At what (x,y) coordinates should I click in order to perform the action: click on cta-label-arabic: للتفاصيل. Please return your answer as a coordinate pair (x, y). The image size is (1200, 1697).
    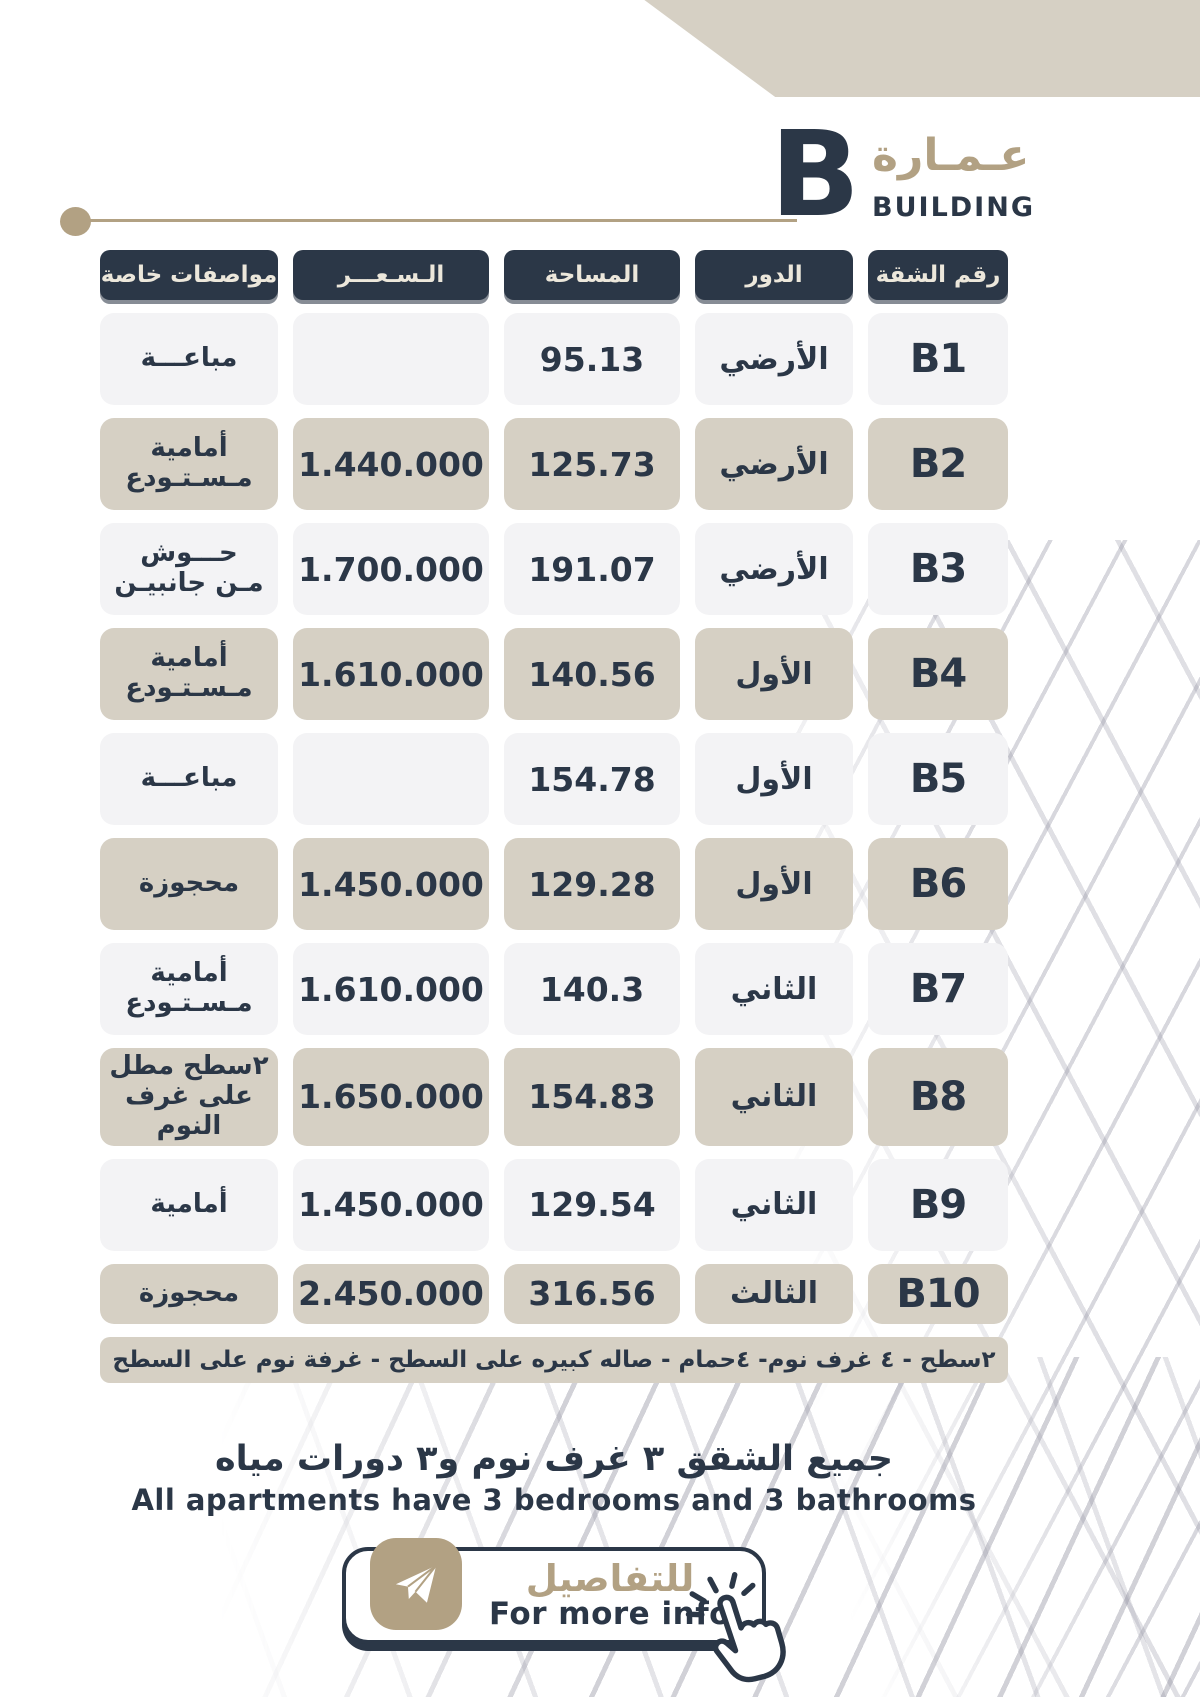
    Looking at the image, I should click on (610, 1578).